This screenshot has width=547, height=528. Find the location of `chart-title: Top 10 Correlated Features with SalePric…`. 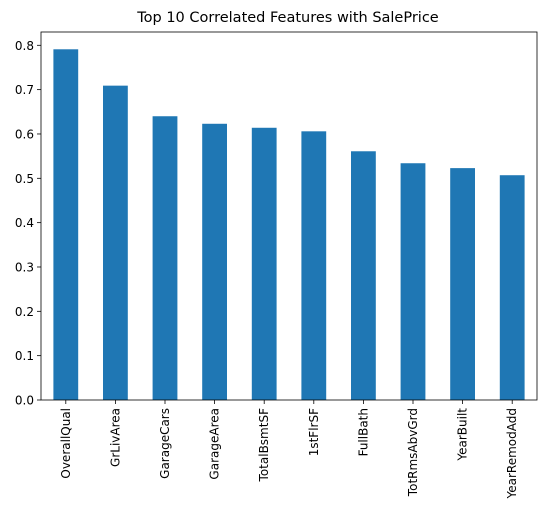

chart-title: Top 10 Correlated Features with SalePric… is located at coordinates (287, 18).